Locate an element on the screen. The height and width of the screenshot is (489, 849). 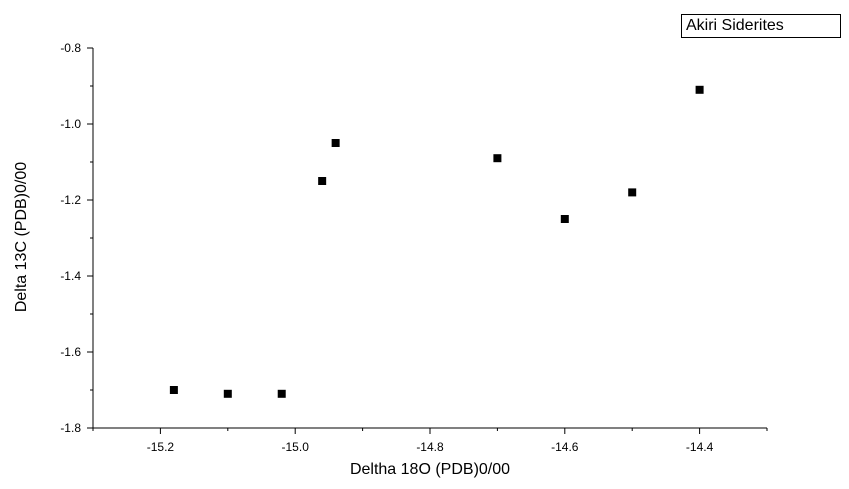
y-tick-label: -1.8 is located at coordinates (70, 428).